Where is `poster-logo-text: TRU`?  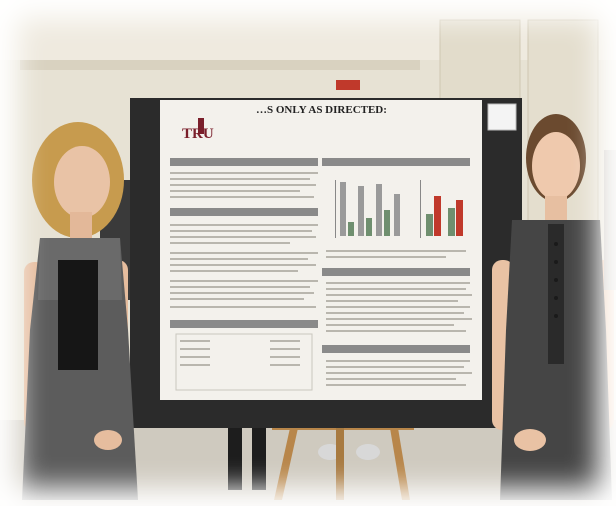
poster-logo-text: TRU is located at coordinates (198, 134).